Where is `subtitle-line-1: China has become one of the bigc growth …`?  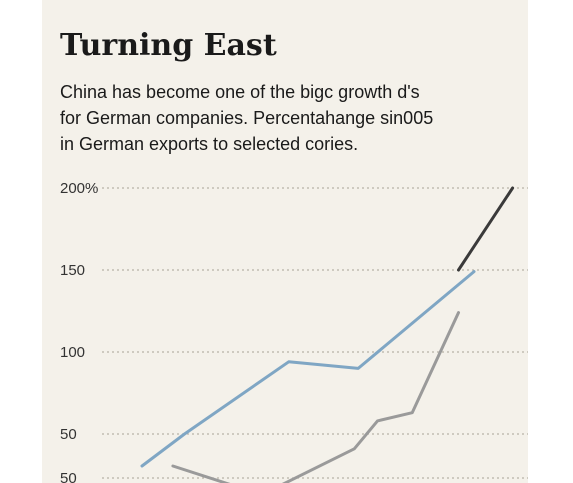
subtitle-line-1: China has become one of the bigc growth … is located at coordinates (240, 92).